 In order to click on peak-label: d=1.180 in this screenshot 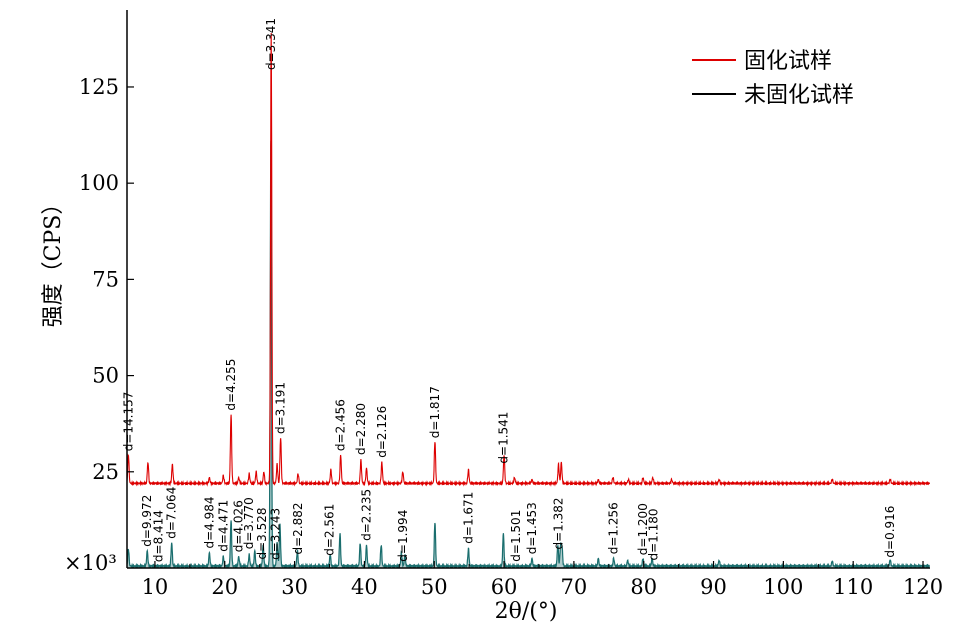, I will do `click(654, 534)`.